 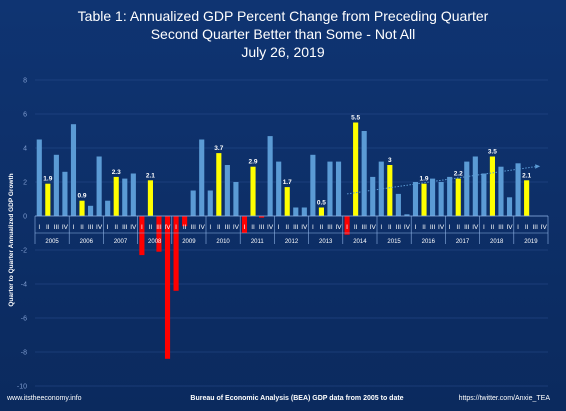 What do you see at coordinates (218, 148) in the screenshot?
I see `data-label: 3.7` at bounding box center [218, 148].